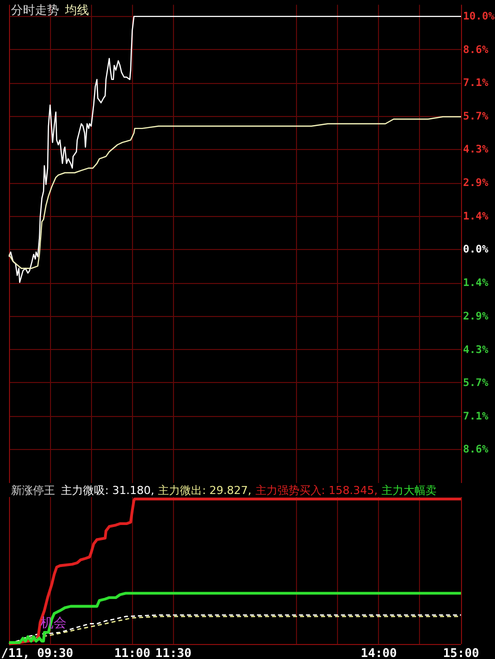 Image resolution: width=495 pixels, height=659 pixels. I want to click on title: 分时走势, so click(35, 10).